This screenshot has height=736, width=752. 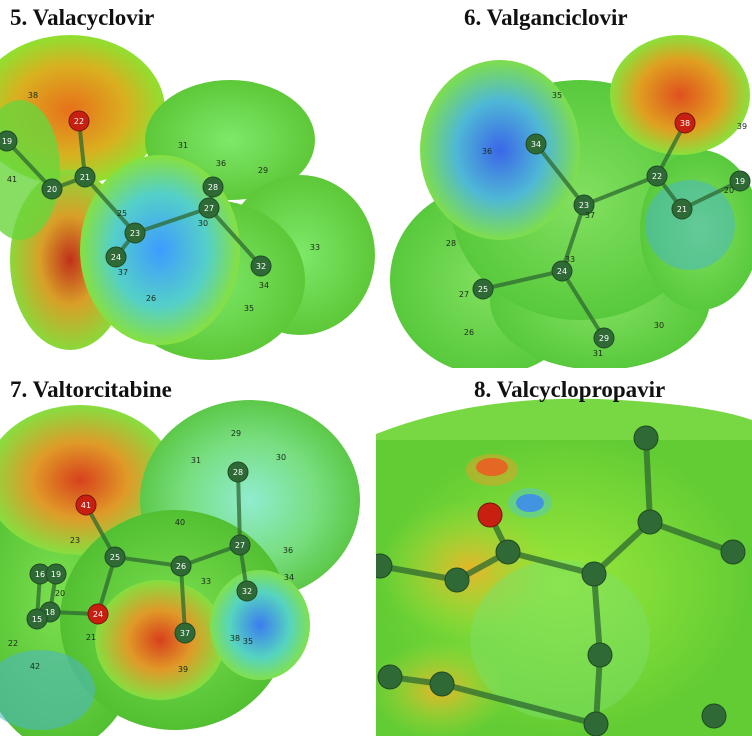 I want to click on valacyclovir-atoms: 19 20 21 22 23 24 27 28 32, so click(x=136, y=193).